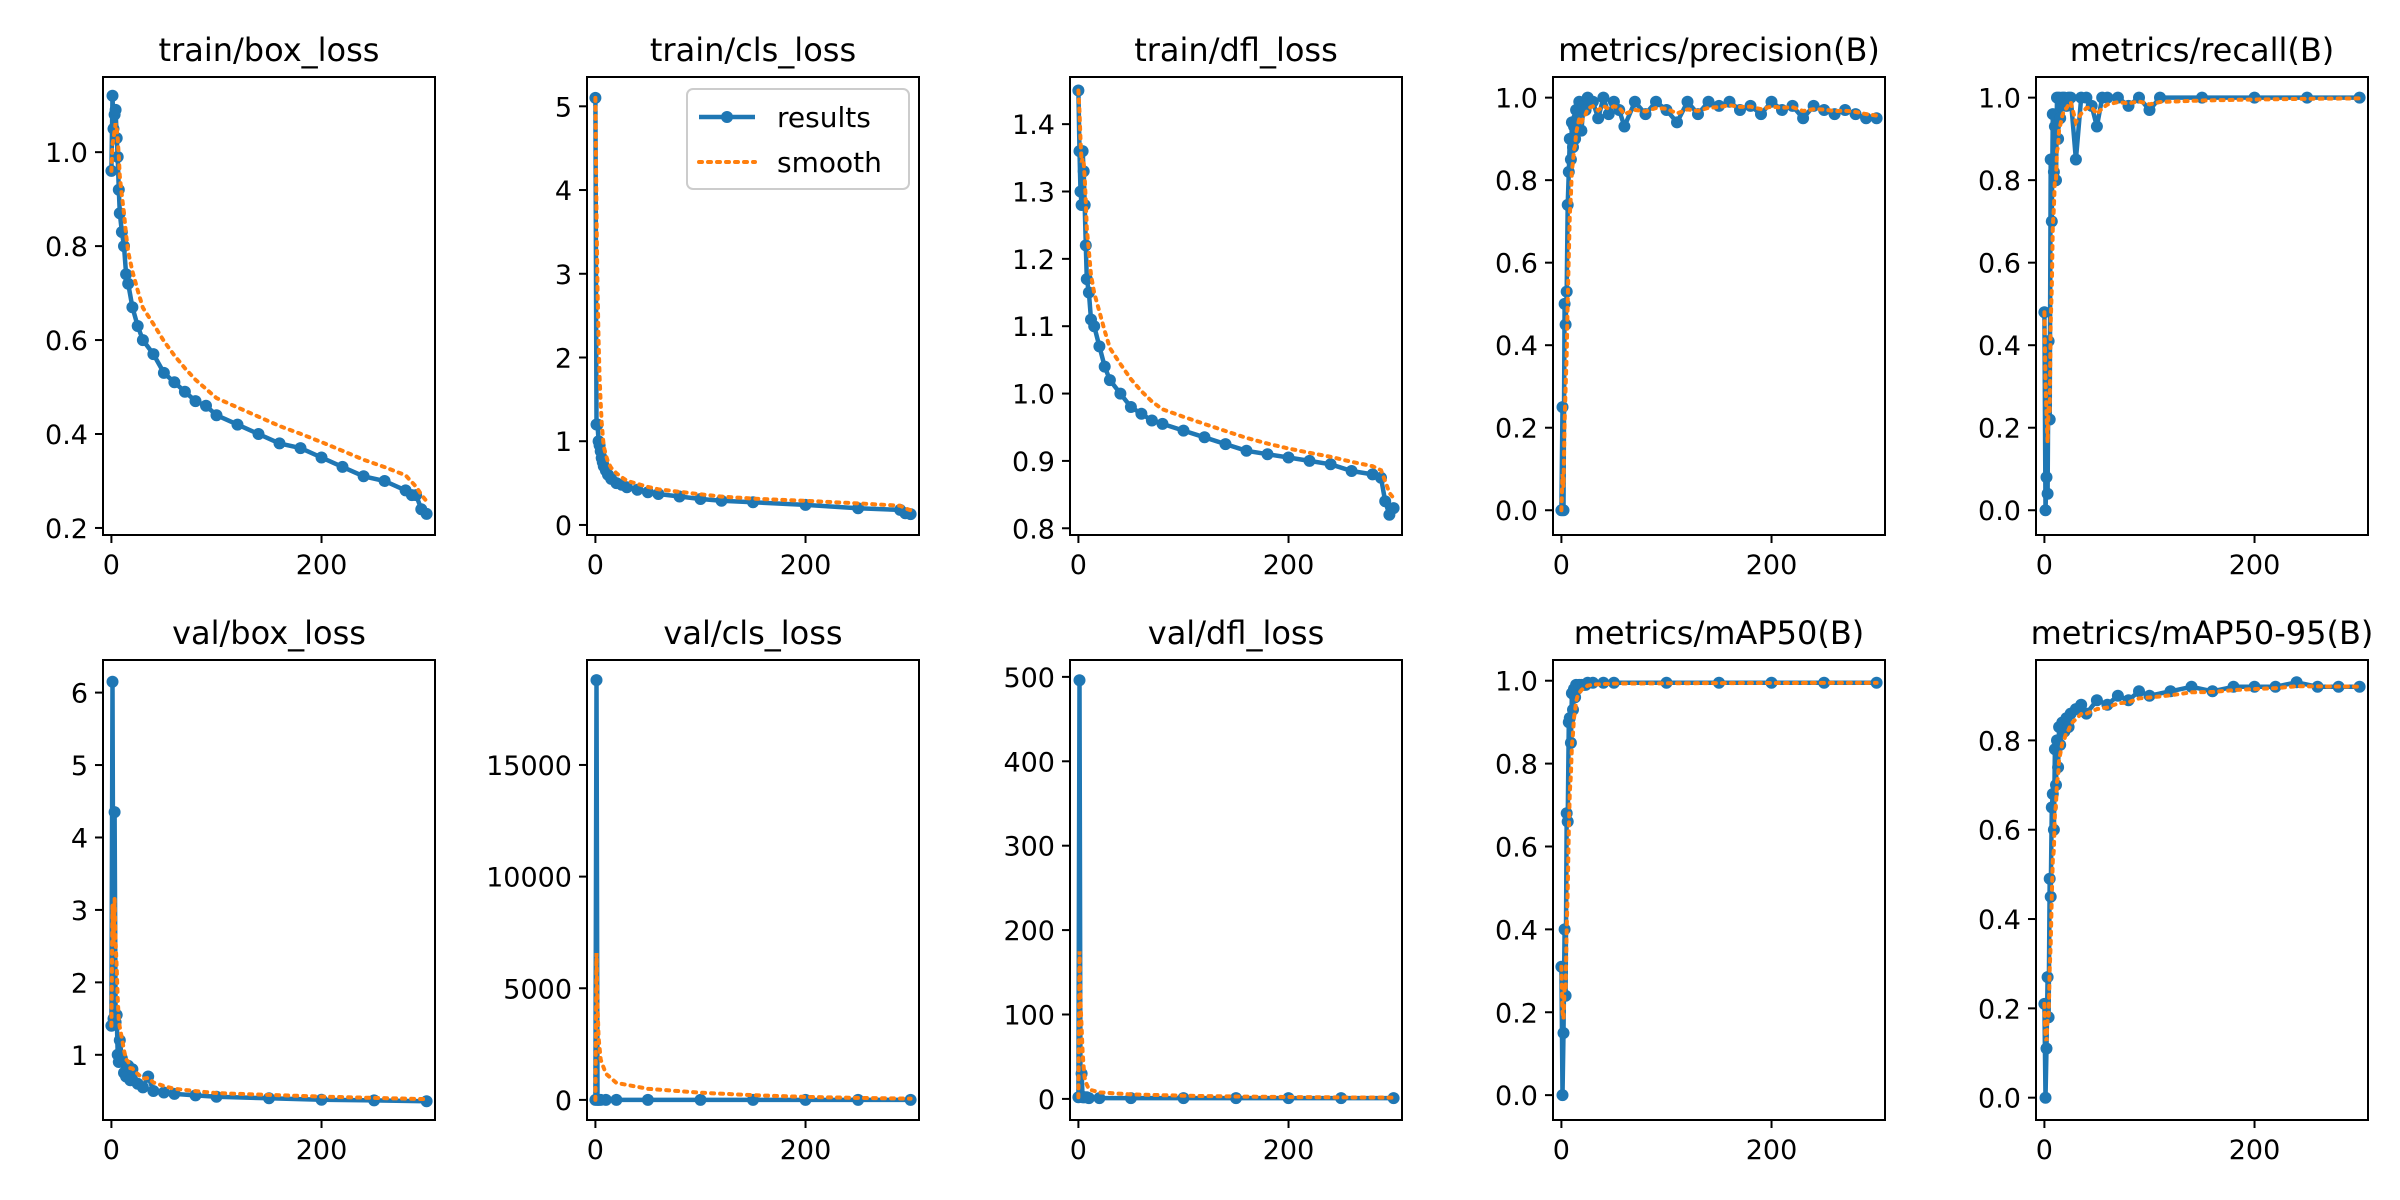  Describe the element at coordinates (563, 526) in the screenshot. I see `y-tick-label: 0` at that location.